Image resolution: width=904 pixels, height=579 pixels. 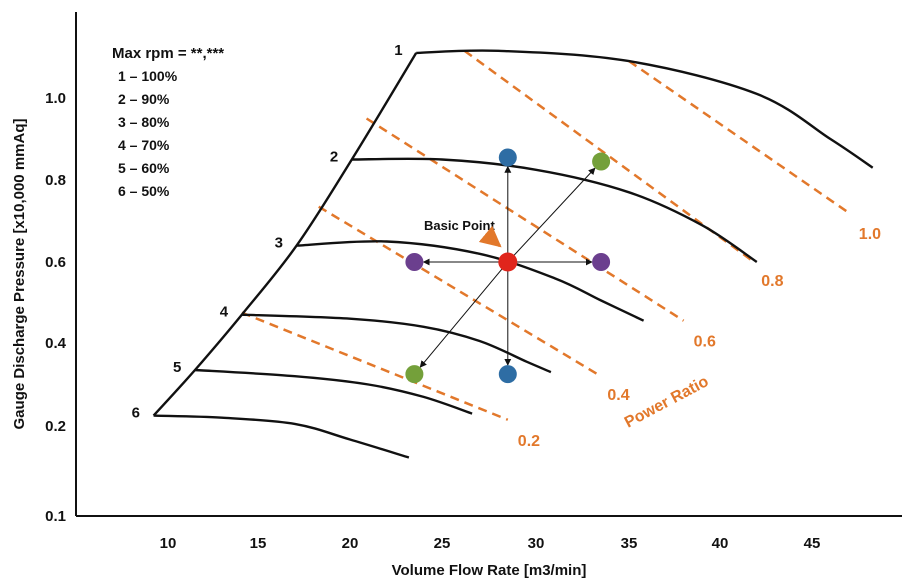 I want to click on y-axis-title: Gauge Discharge Pressure [x10,000 mmAq], so click(x=19, y=274).